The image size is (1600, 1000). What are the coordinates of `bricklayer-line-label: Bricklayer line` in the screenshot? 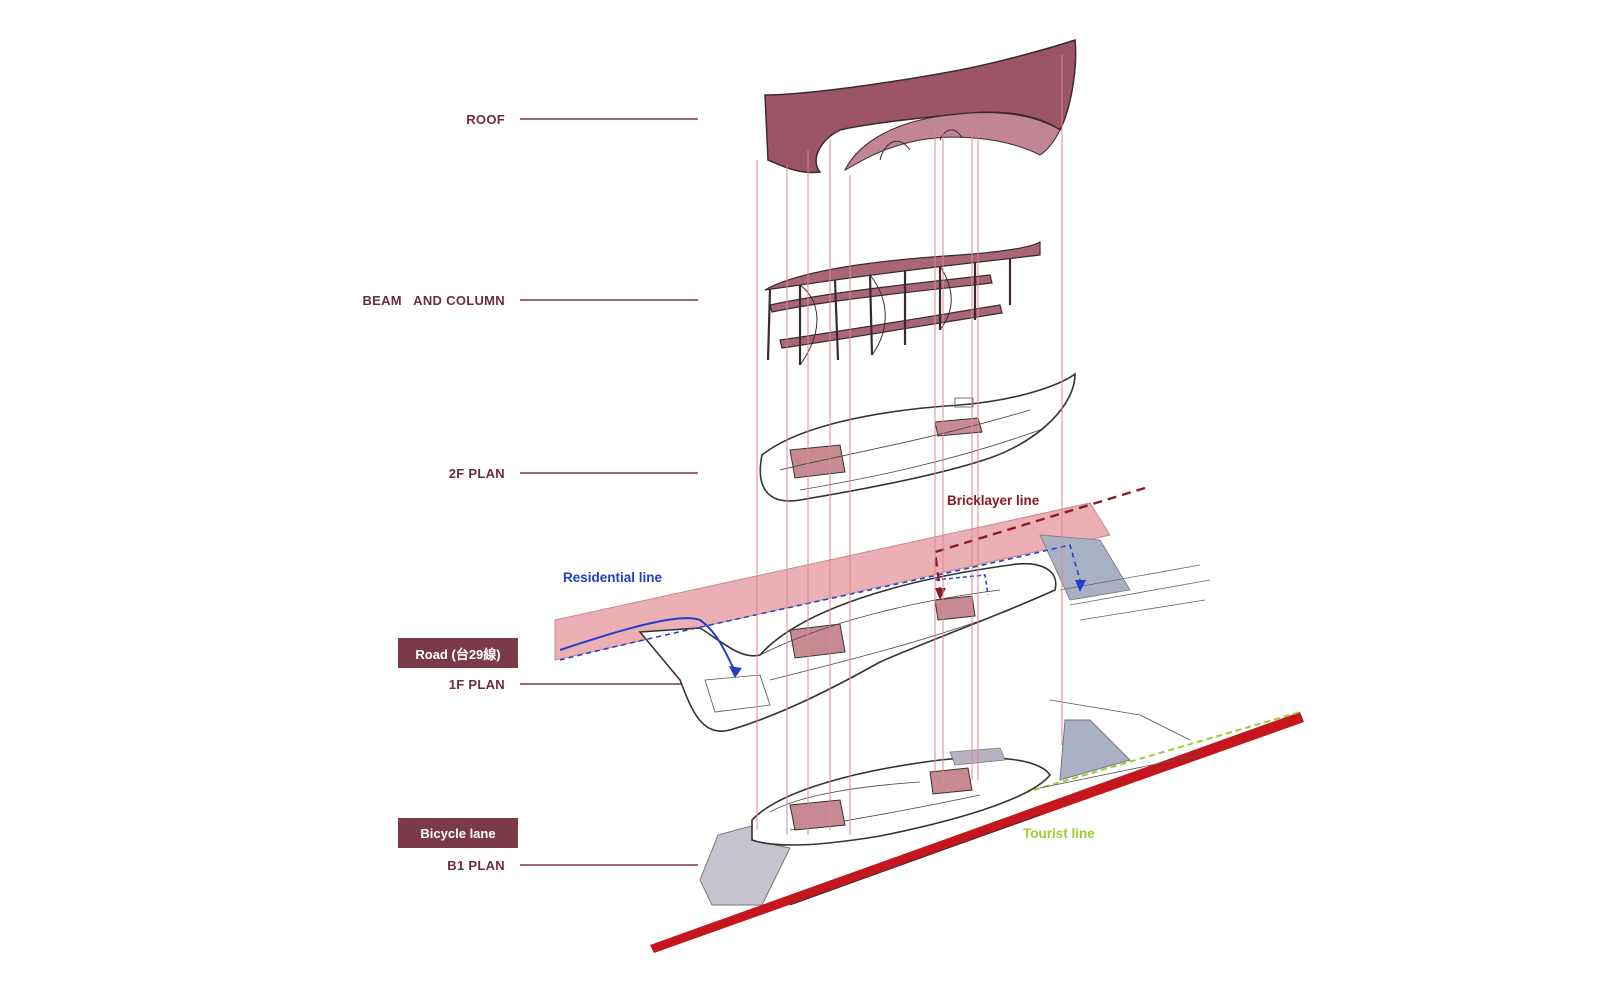 It's located at (993, 500).